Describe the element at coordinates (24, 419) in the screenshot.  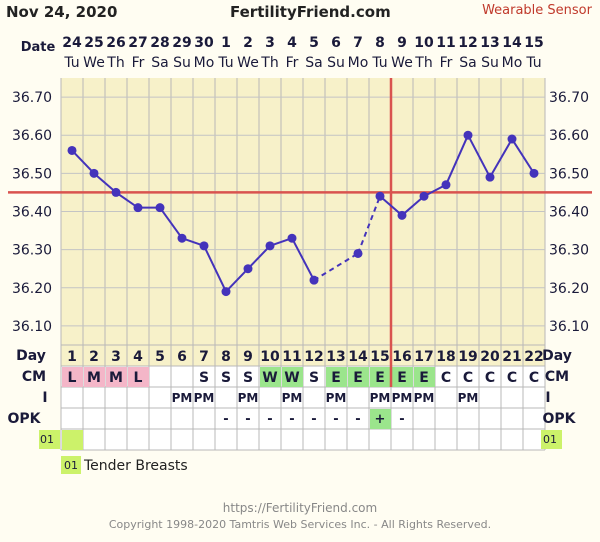
I see `opk-row-label: OPK` at that location.